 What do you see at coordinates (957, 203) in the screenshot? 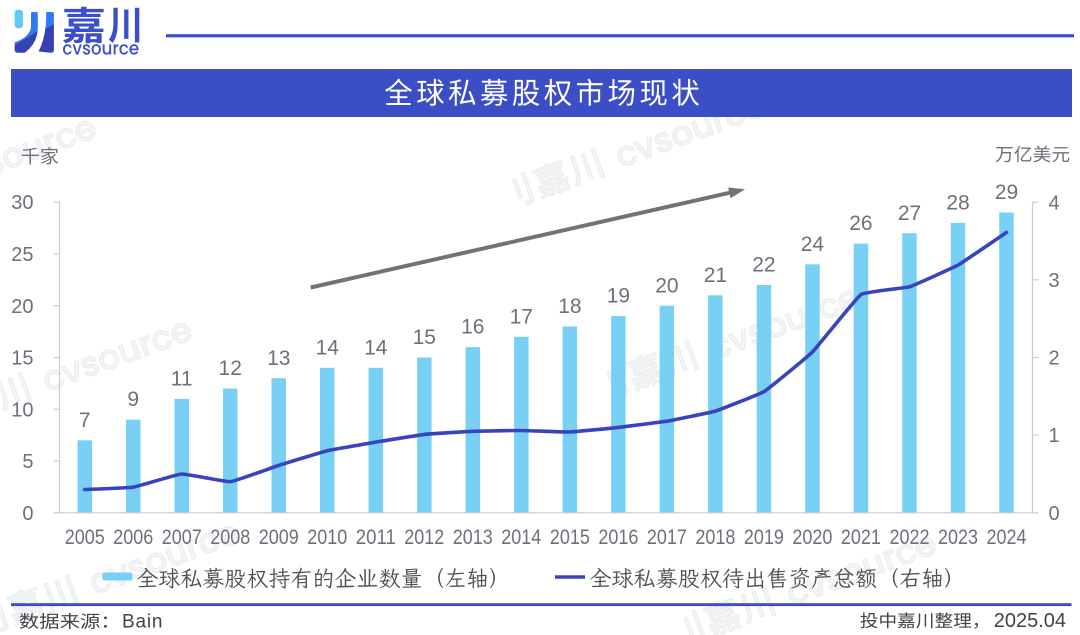
I see `svg-text: 28` at bounding box center [957, 203].